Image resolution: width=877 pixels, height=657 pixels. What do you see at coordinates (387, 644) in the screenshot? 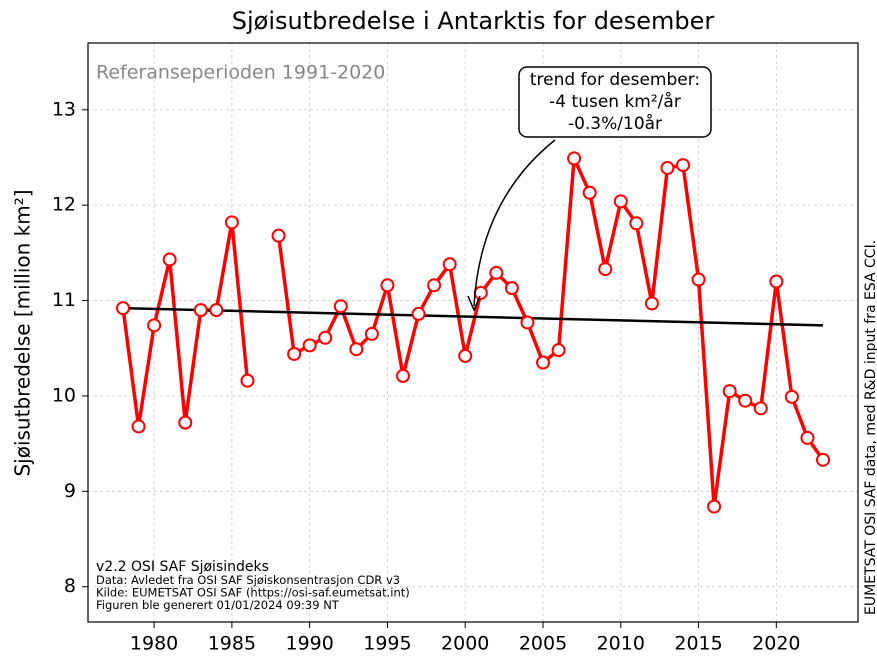
I see `x-tick-label: 1995` at bounding box center [387, 644].